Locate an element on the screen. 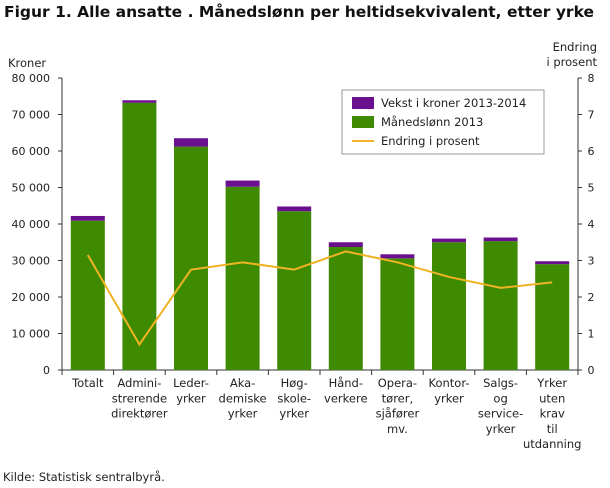 This screenshot has height=488, width=610. legend-label: Månedslønn 2013 is located at coordinates (432, 122).